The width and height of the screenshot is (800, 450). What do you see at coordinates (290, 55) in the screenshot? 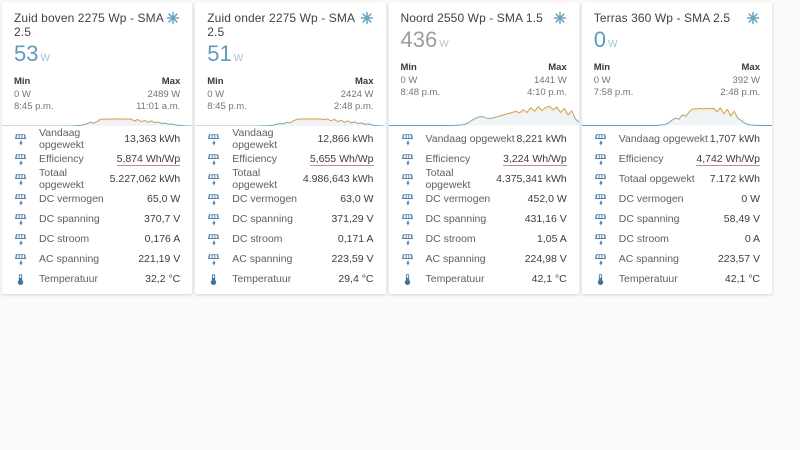
I see `current-power: 51 W` at bounding box center [290, 55].